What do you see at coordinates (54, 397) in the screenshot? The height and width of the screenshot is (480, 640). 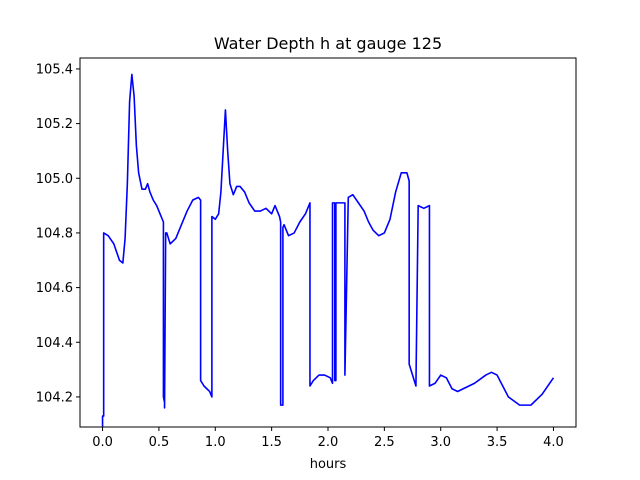 I see `y-tick-label: 104.2` at bounding box center [54, 397].